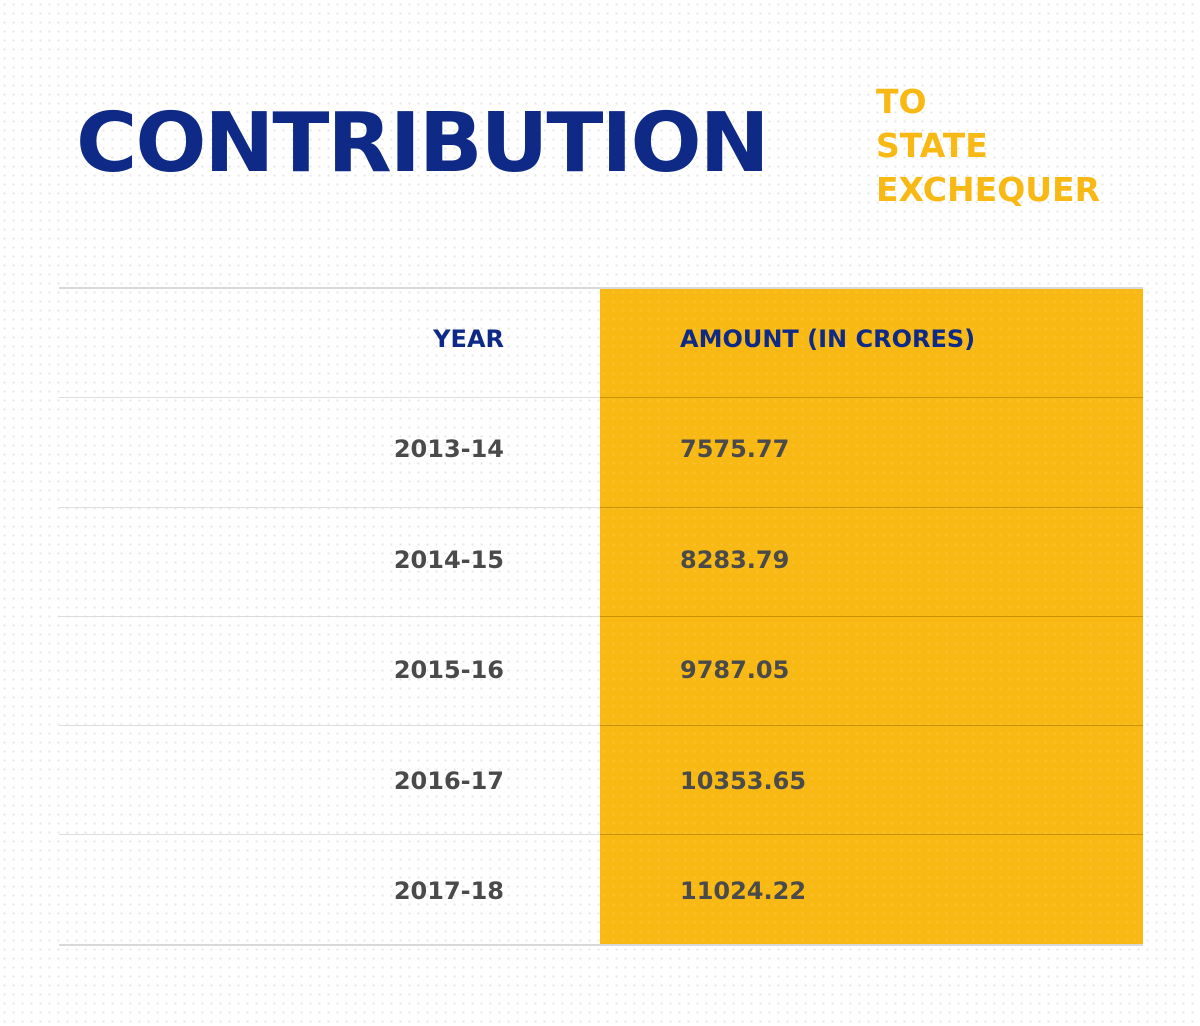  Describe the element at coordinates (735, 670) in the screenshot. I see `amount-cell: 9787.05` at that location.